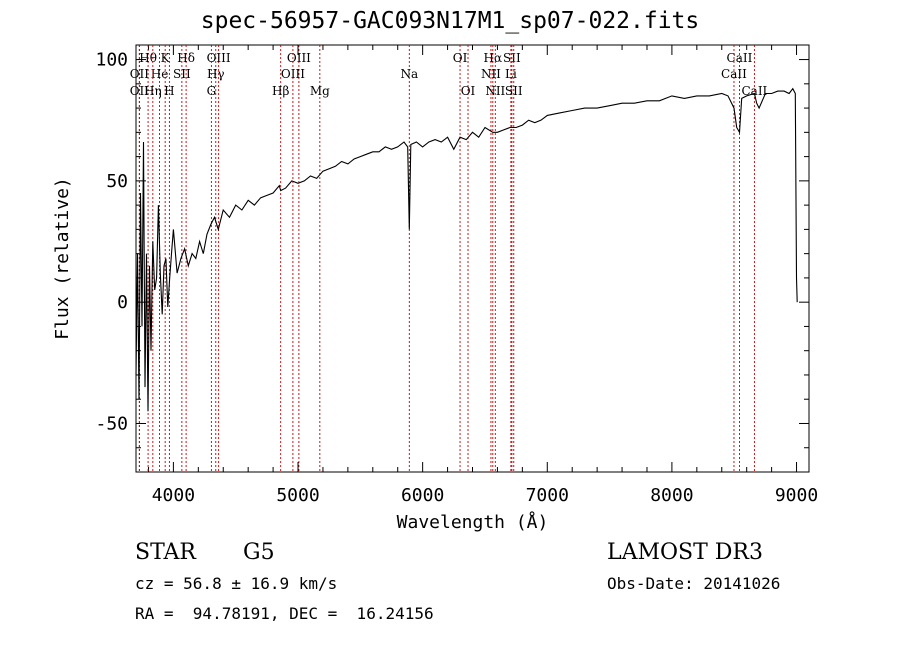  I want to click on spectral-line-label: Mg, so click(320, 91).